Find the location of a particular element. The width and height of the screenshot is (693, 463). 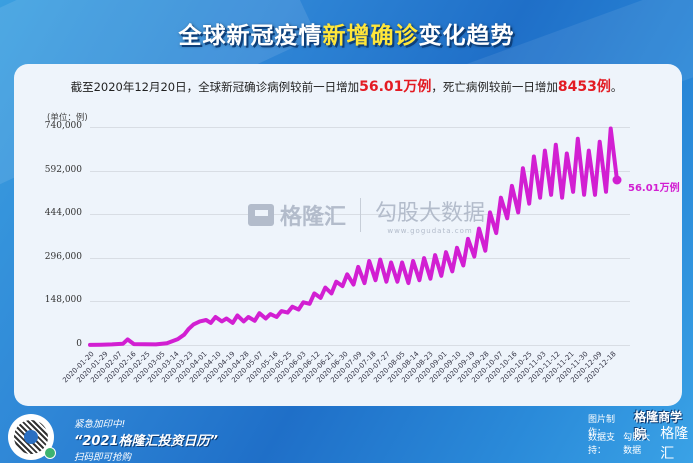

footer-logo: 格隆汇 is located at coordinates (674, 444).